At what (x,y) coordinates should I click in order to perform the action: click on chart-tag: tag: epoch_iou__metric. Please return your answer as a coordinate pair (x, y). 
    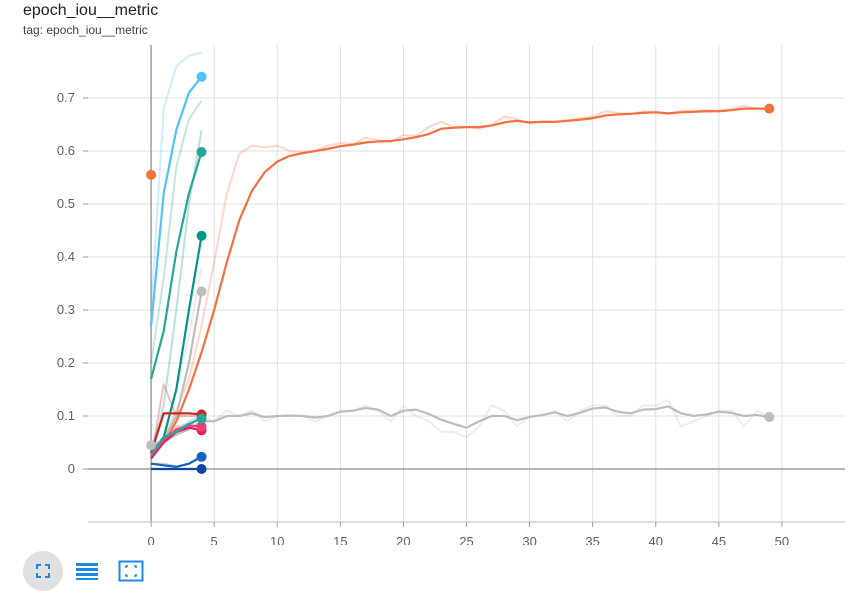
    Looking at the image, I should click on (85, 30).